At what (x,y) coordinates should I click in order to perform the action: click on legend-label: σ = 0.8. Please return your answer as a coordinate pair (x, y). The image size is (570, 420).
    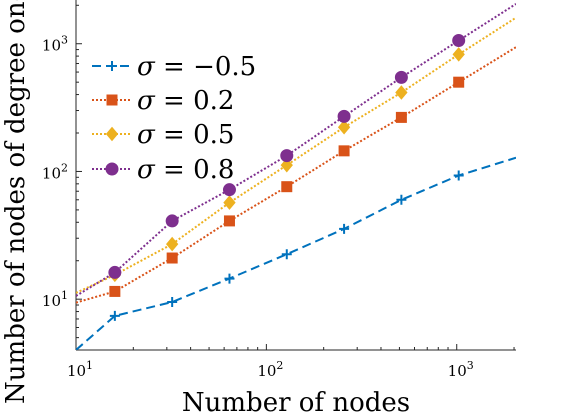
    Looking at the image, I should click on (185, 170).